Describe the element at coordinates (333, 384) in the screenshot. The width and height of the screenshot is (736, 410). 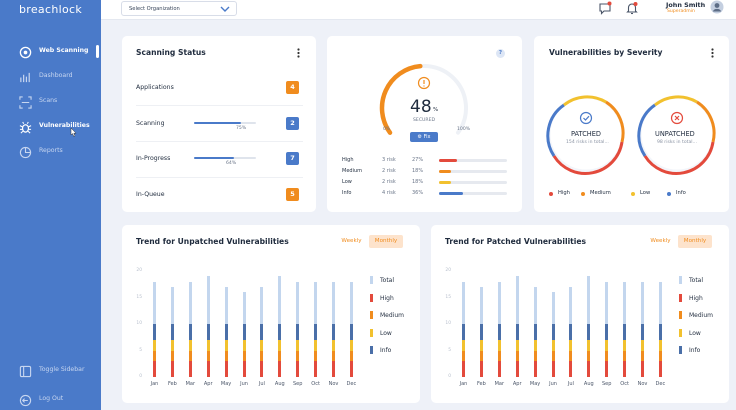
I see `x-tick-label: Nov` at that location.